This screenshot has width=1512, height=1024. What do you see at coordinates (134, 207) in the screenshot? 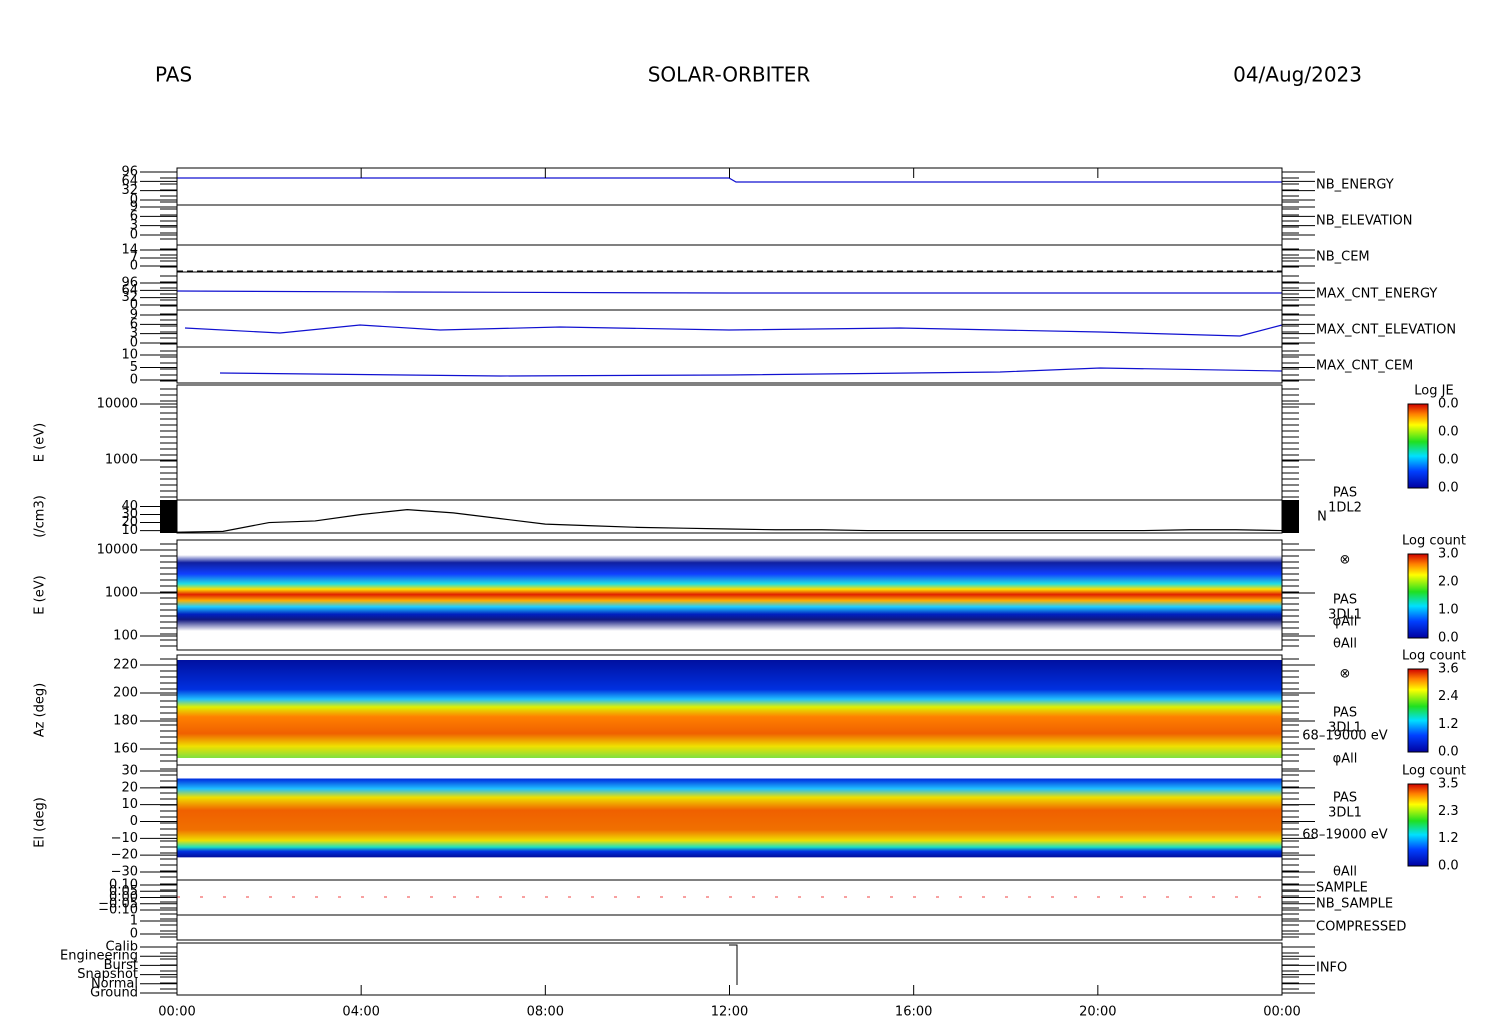
I see `y-tick-label: 9` at bounding box center [134, 207].